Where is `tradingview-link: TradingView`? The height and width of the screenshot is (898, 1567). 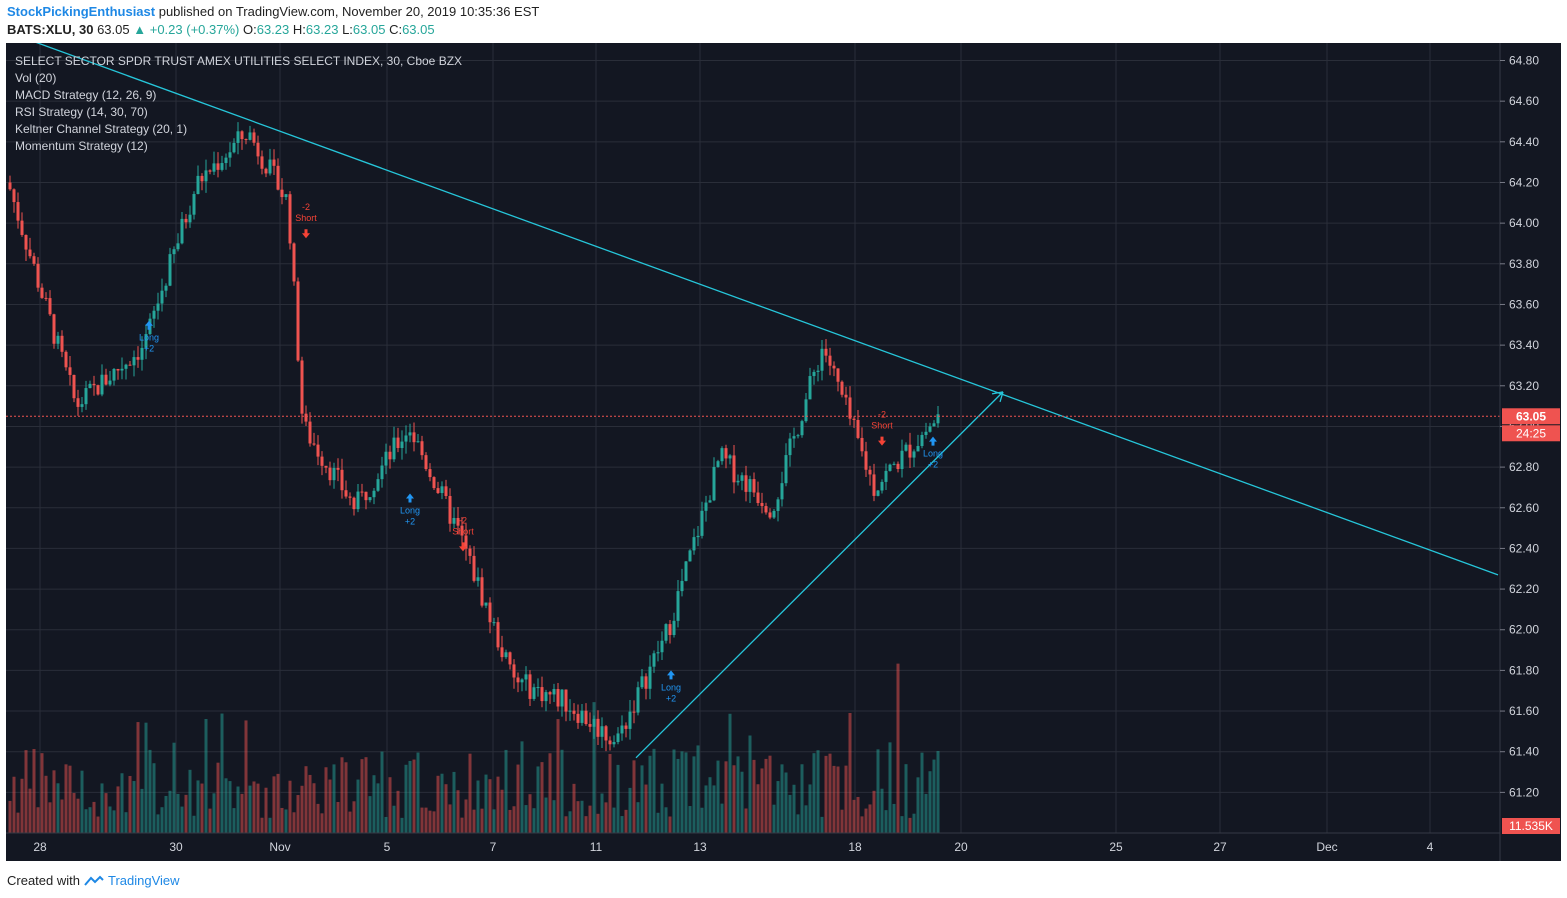
tradingview-link: TradingView is located at coordinates (143, 880).